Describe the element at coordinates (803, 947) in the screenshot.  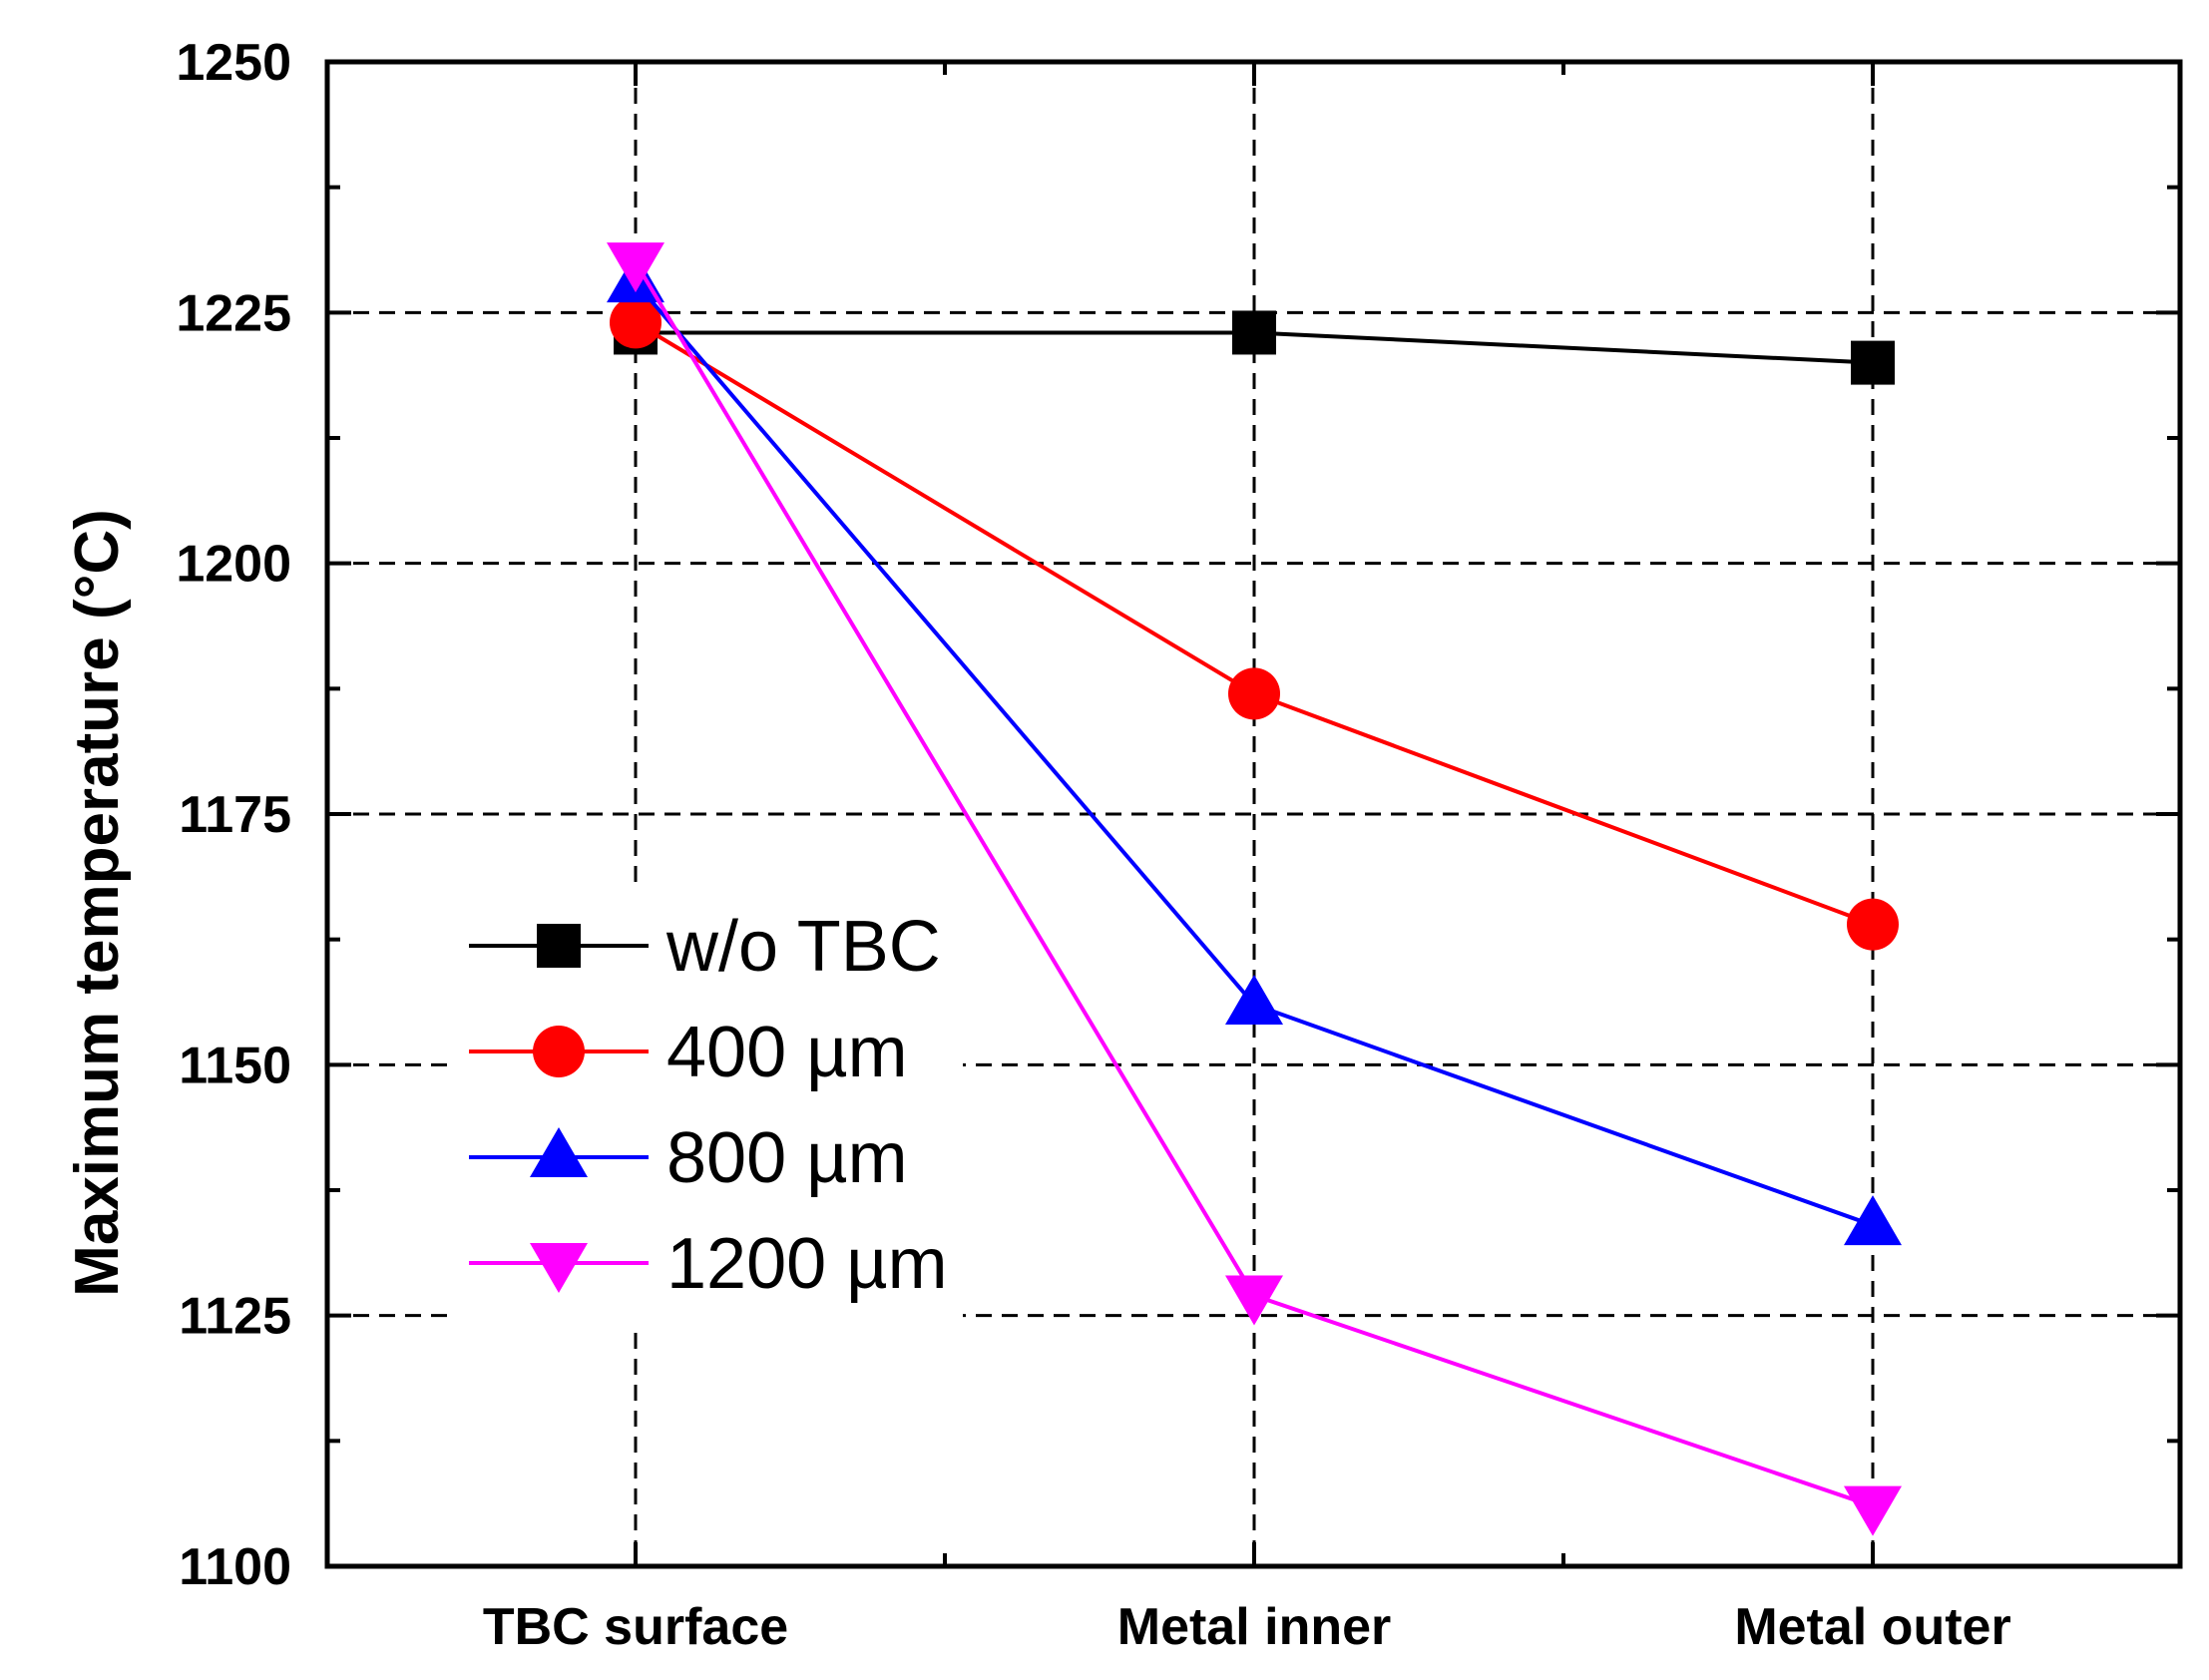
I see `legend-label: w/o TBC` at that location.